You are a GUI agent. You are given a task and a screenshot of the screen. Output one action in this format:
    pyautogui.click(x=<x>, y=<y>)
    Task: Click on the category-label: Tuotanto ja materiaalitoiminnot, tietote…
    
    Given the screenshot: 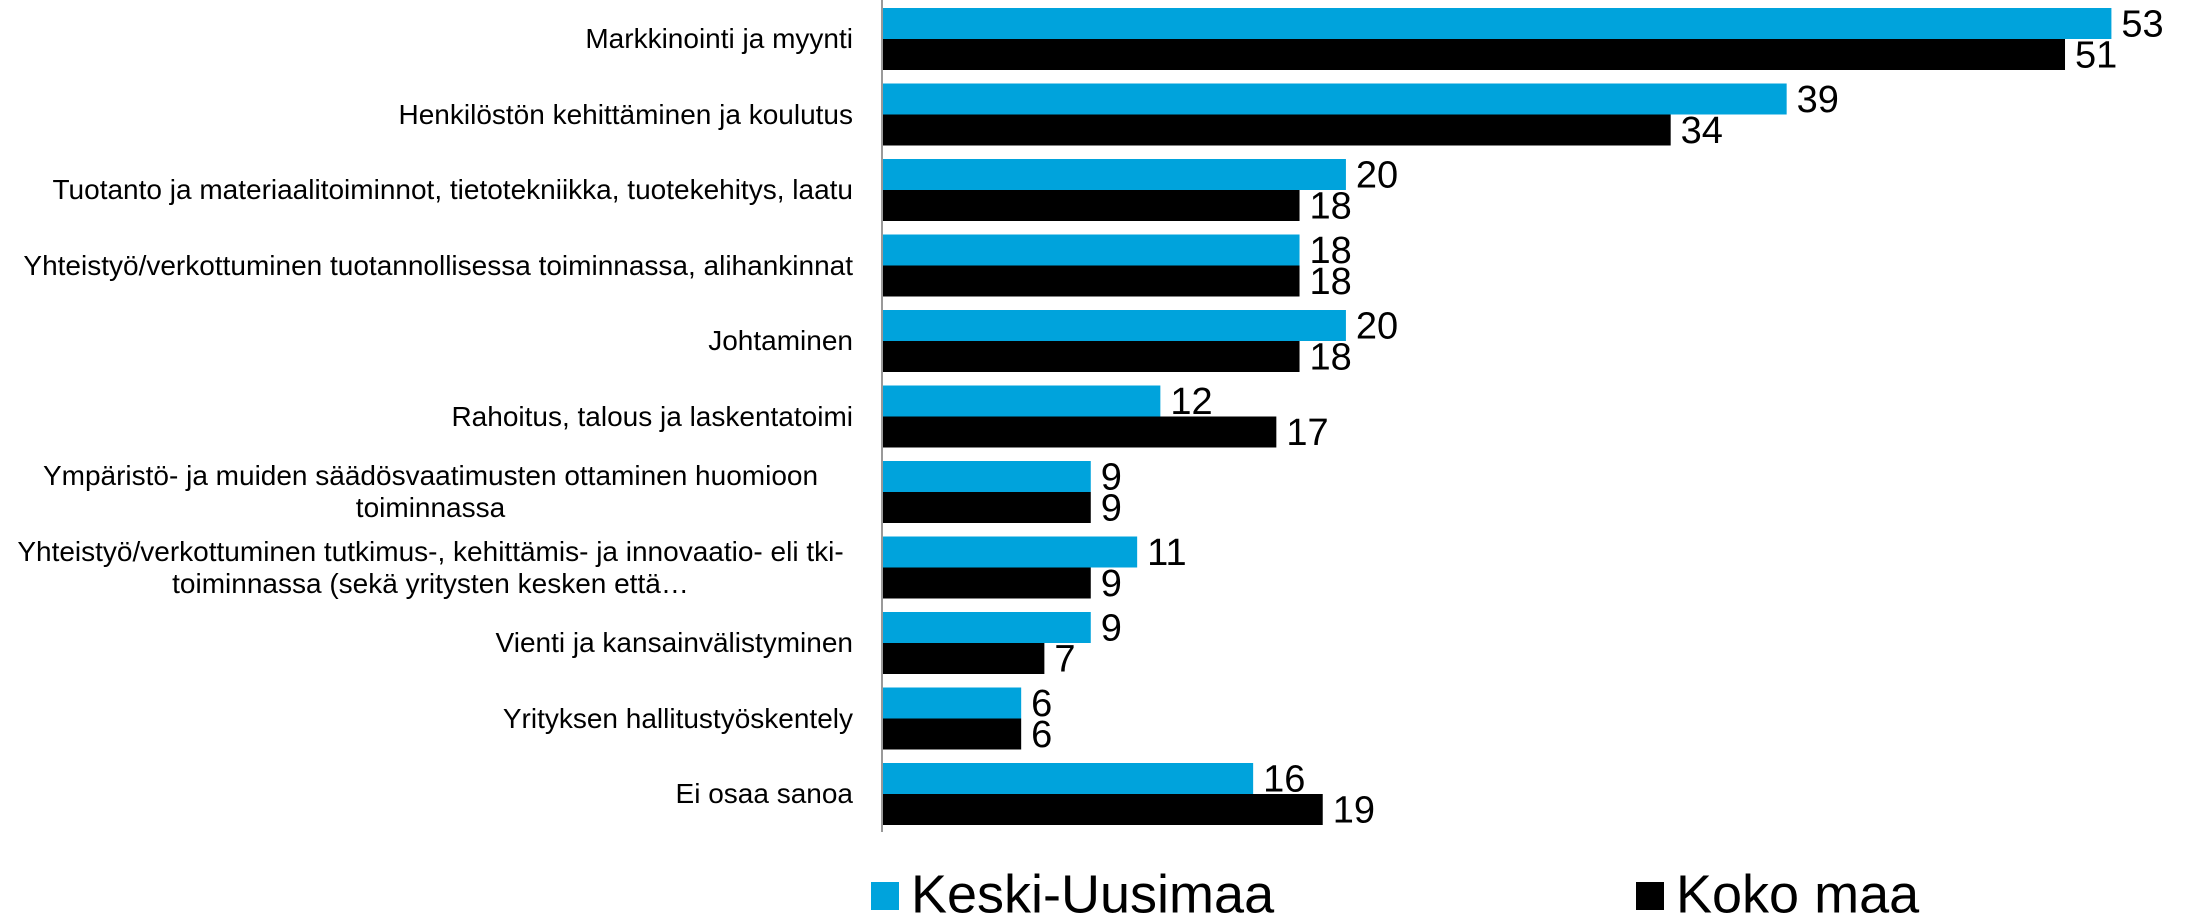 What is the action you would take?
    pyautogui.click(x=452, y=190)
    